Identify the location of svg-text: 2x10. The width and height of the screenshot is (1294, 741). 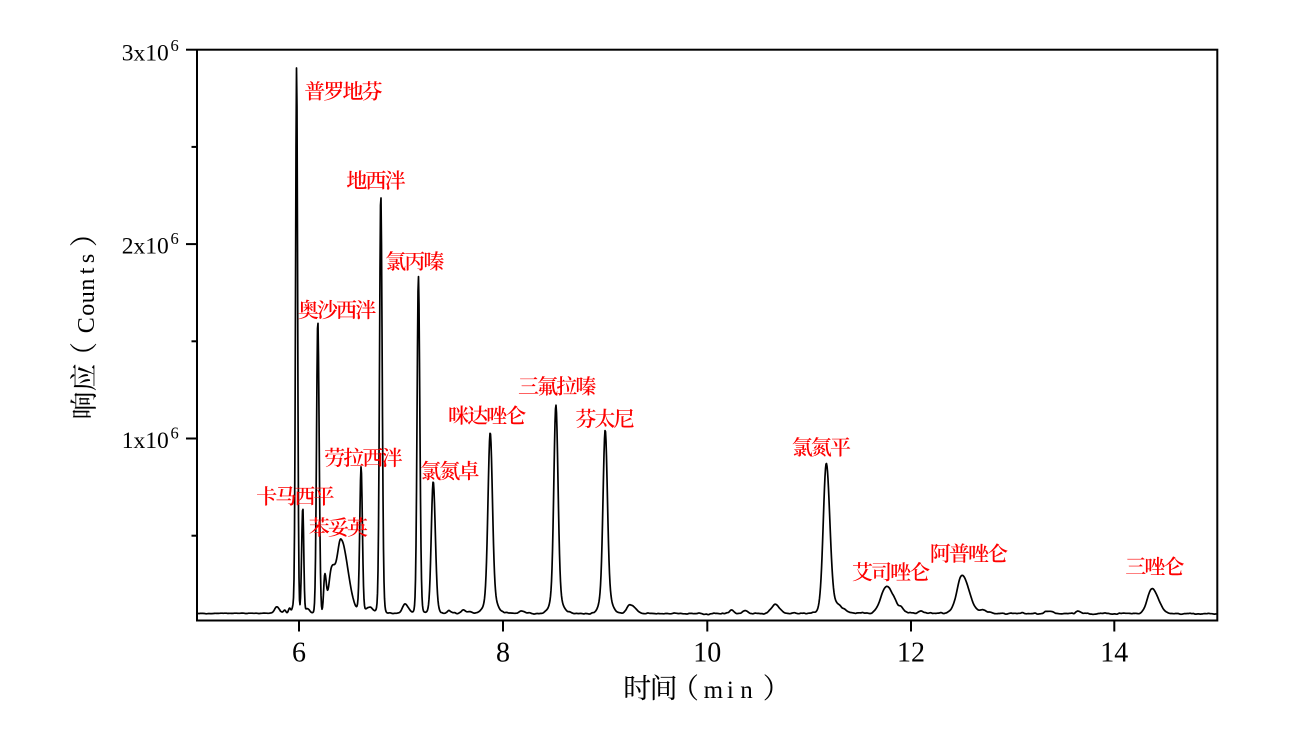
(145, 246).